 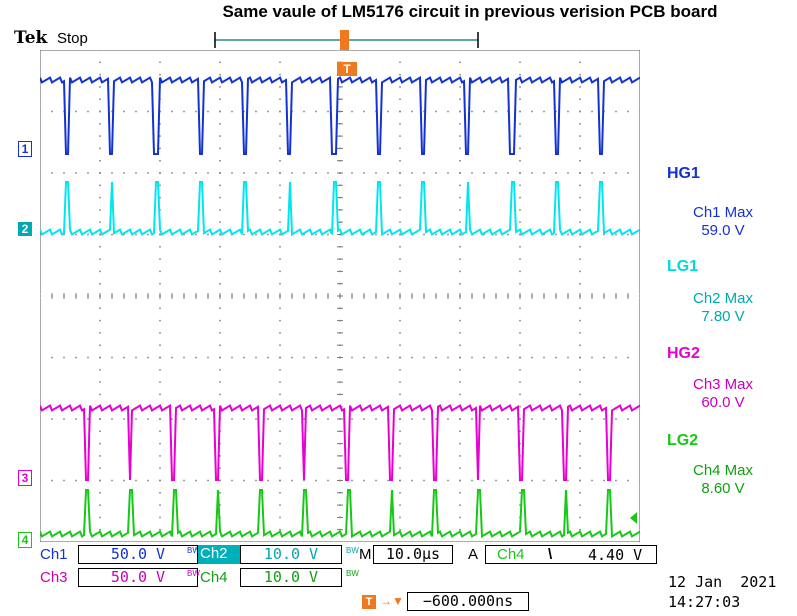 I want to click on date: 12 Jan 2021, so click(x=722, y=582).